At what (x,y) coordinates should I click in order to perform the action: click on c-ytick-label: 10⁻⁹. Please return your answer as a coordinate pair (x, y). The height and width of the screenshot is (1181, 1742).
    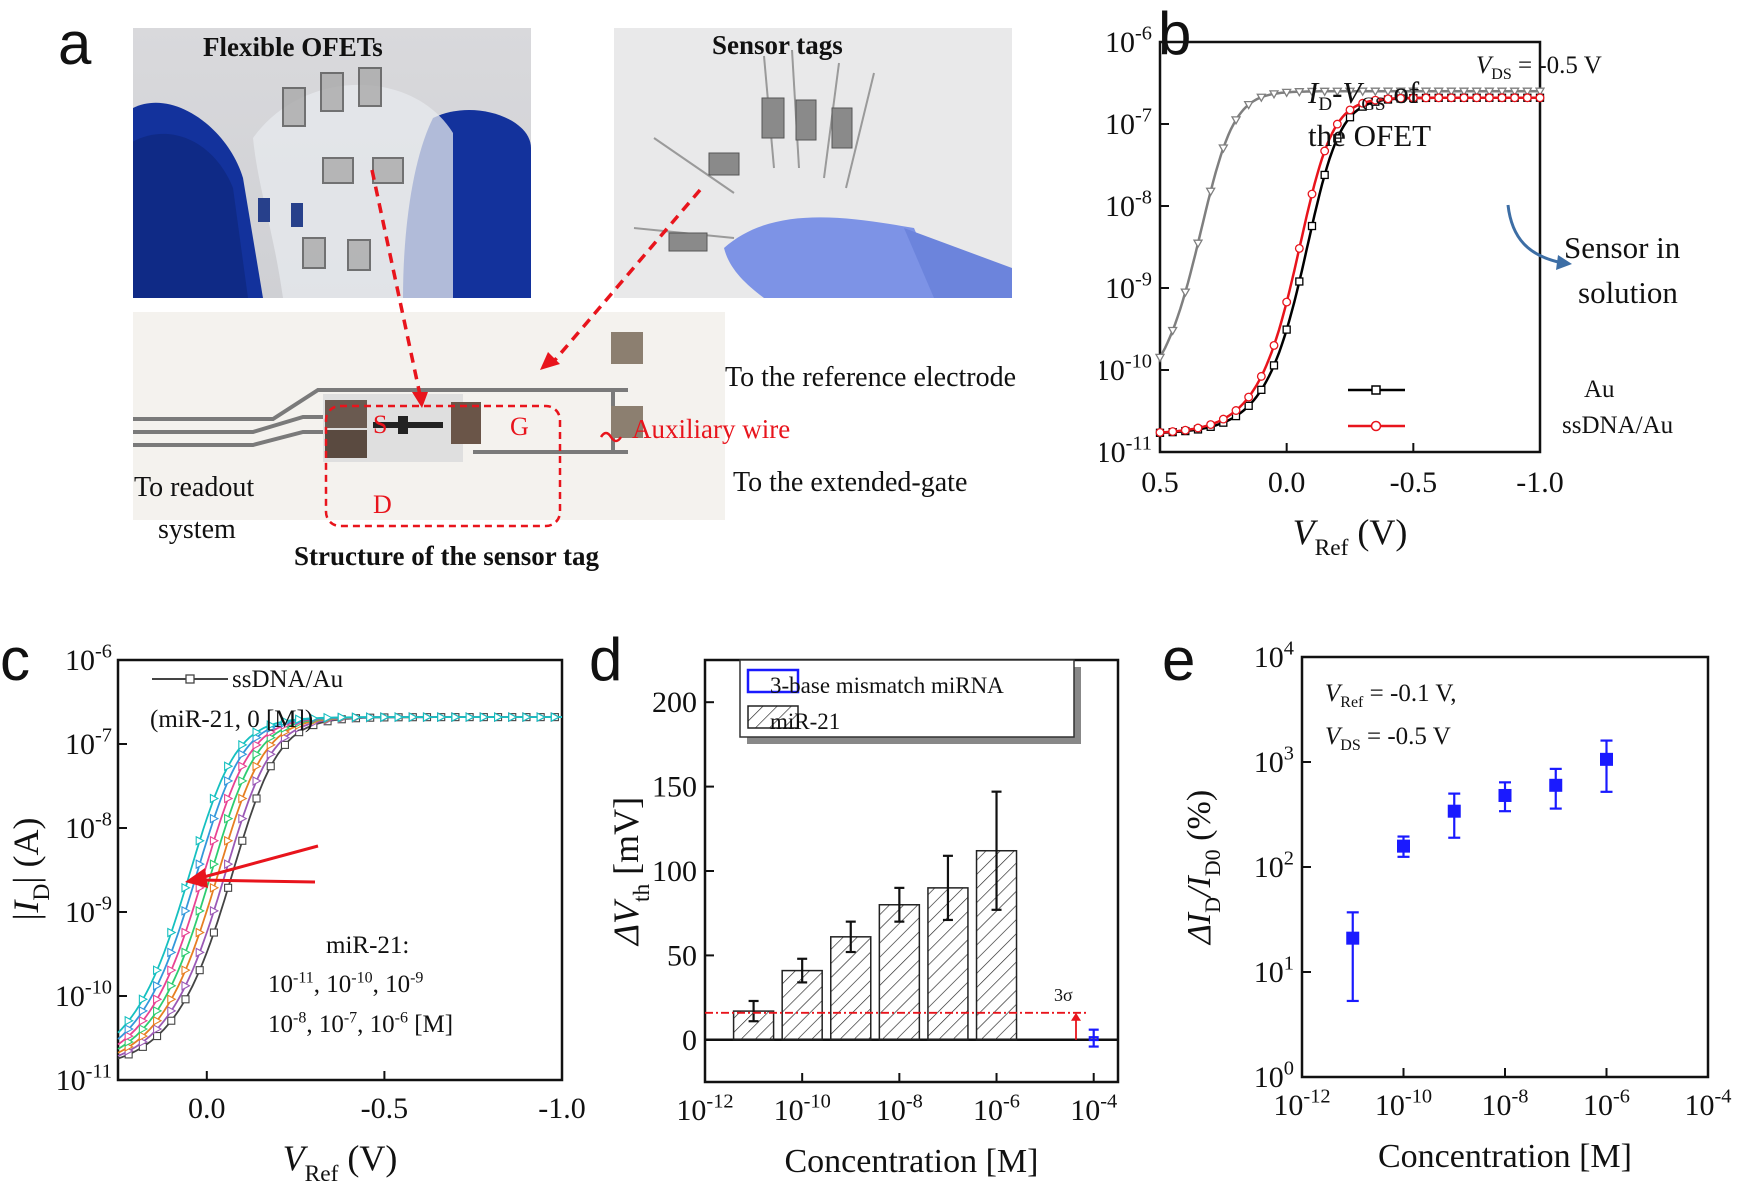
    Looking at the image, I should click on (88, 910).